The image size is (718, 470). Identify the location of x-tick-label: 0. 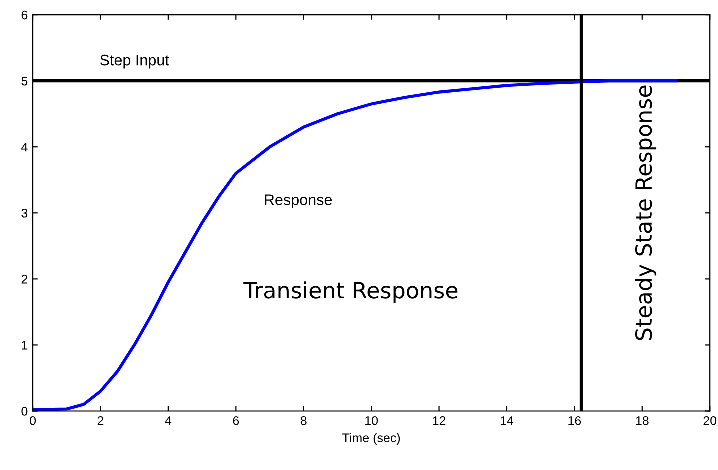
(33, 421).